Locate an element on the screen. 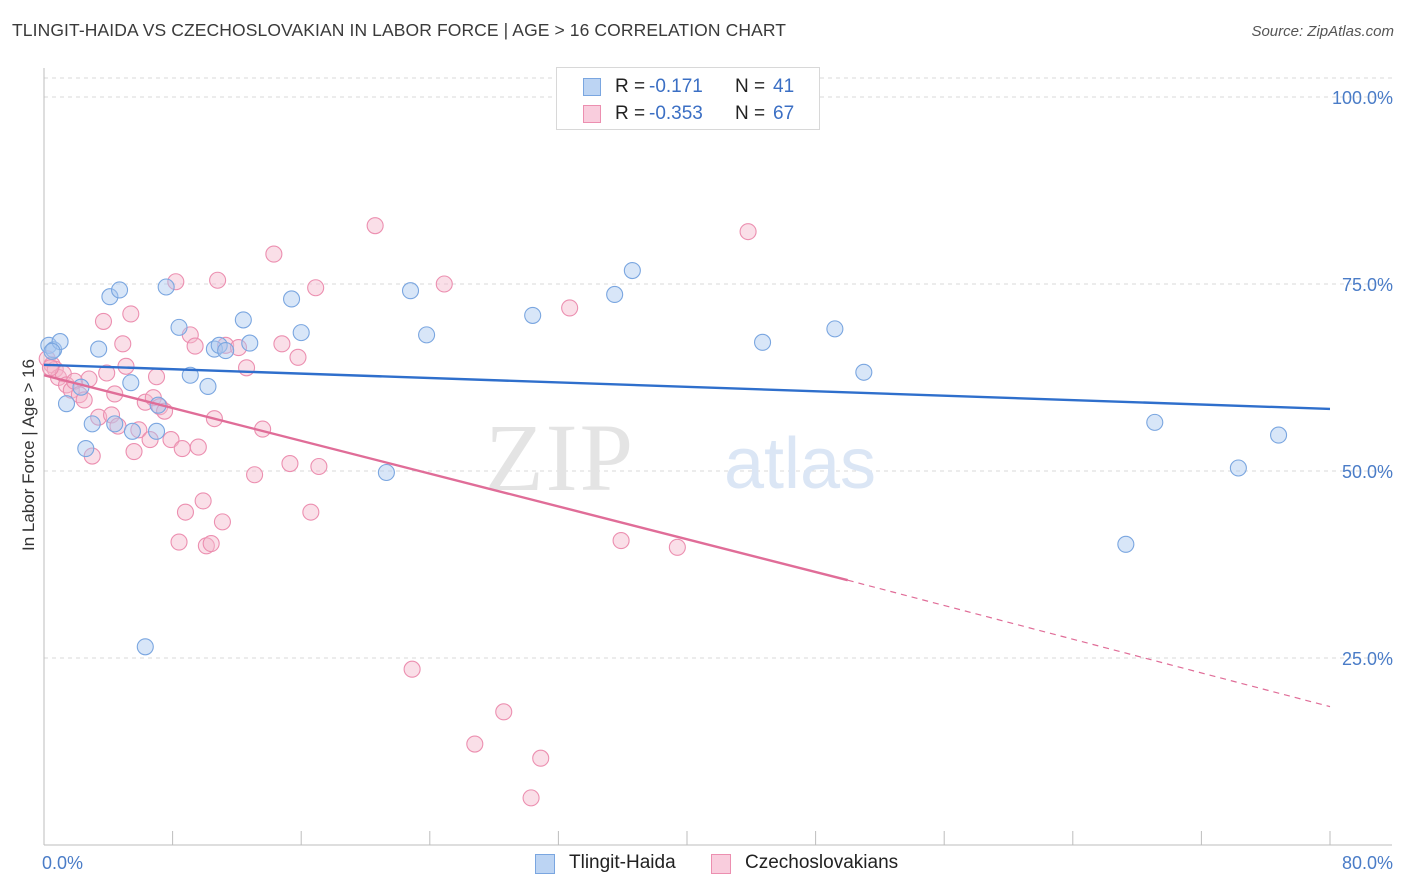 This screenshot has width=1406, height=892. y-tick-label: 50.0% is located at coordinates (1367, 472).